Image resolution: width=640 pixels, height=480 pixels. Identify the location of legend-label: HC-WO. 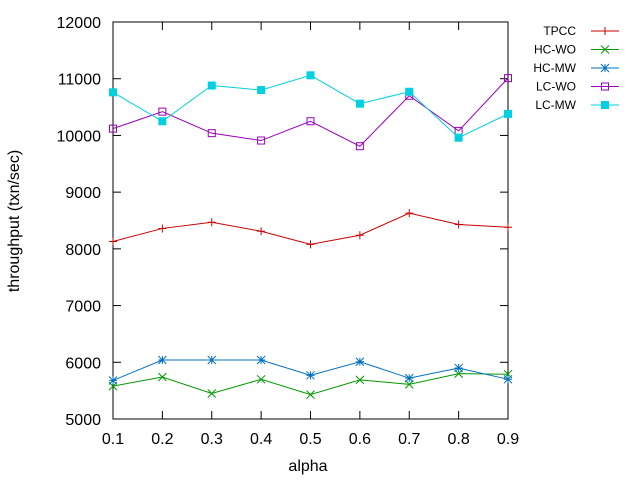
(555, 50).